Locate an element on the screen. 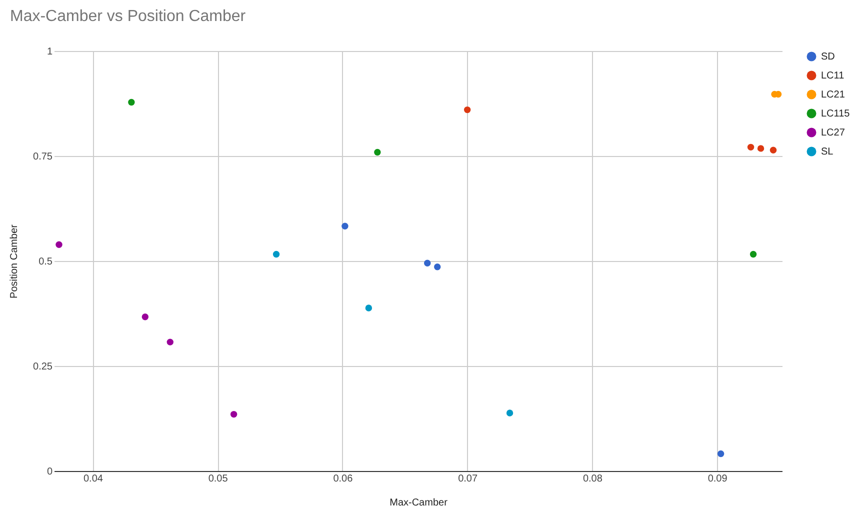 The height and width of the screenshot is (523, 862). chart-title: Max-Camber vs Position Camber is located at coordinates (128, 16).